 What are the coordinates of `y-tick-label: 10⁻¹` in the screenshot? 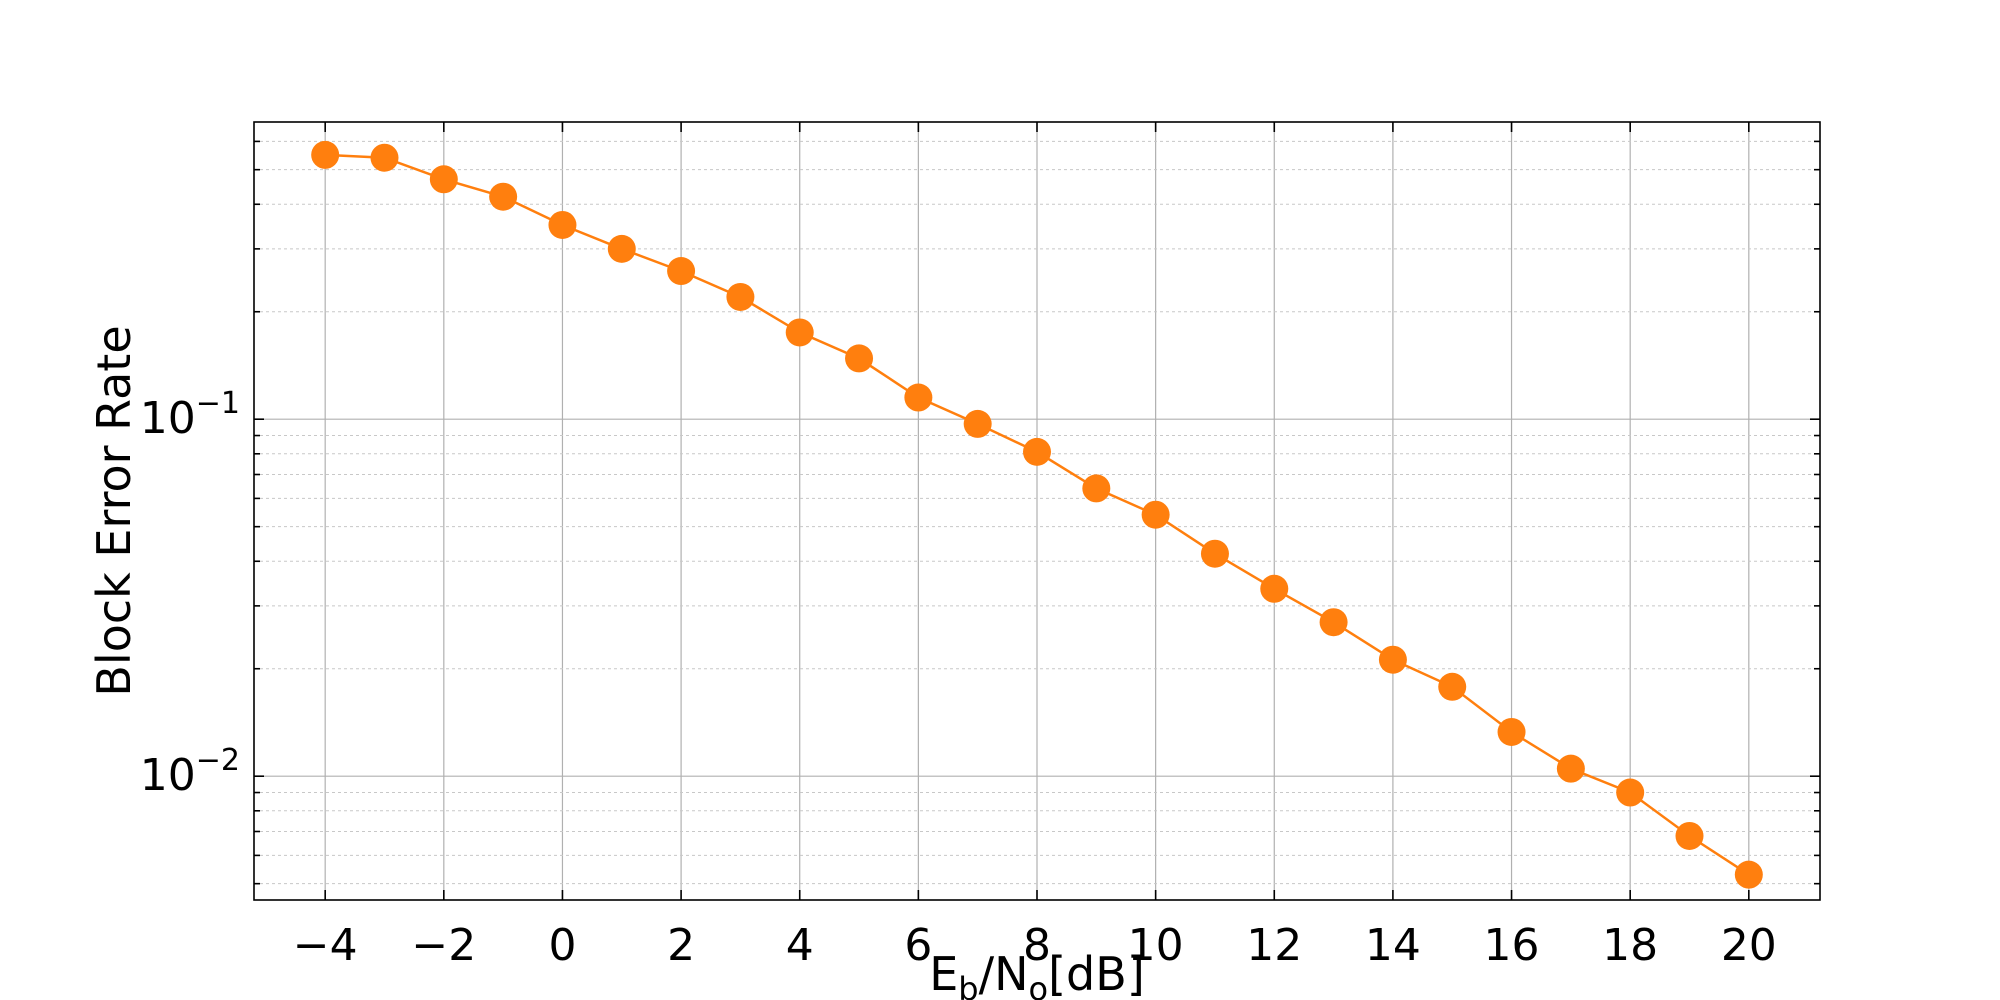 It's located at (190, 415).